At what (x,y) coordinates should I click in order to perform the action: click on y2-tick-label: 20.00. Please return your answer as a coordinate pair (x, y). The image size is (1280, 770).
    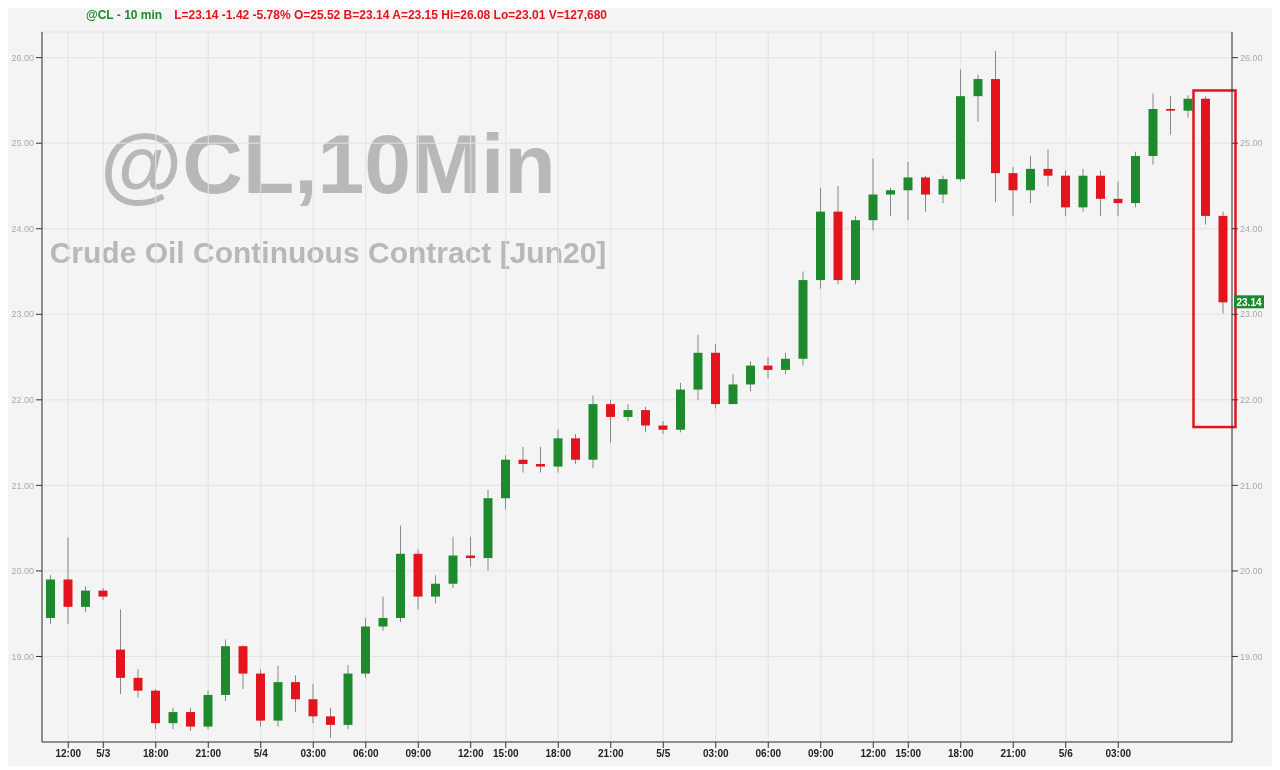
    Looking at the image, I should click on (1251, 571).